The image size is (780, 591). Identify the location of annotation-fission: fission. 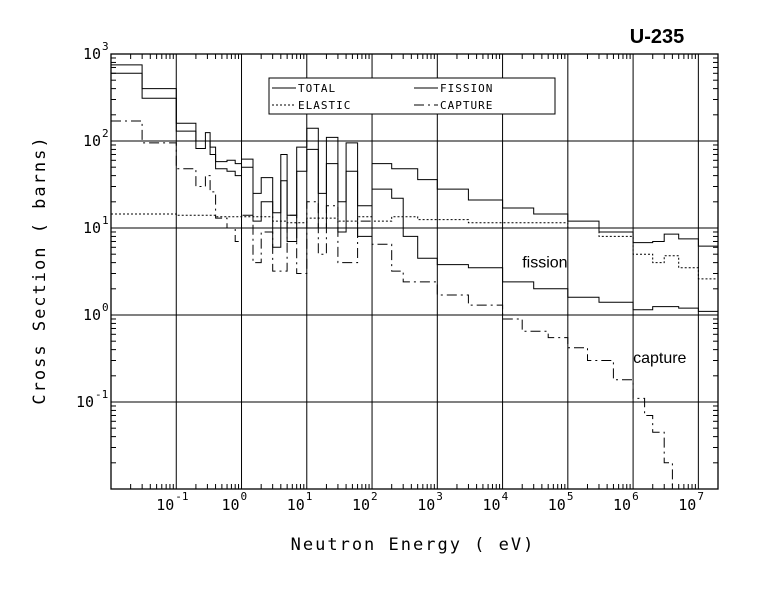
(544, 263).